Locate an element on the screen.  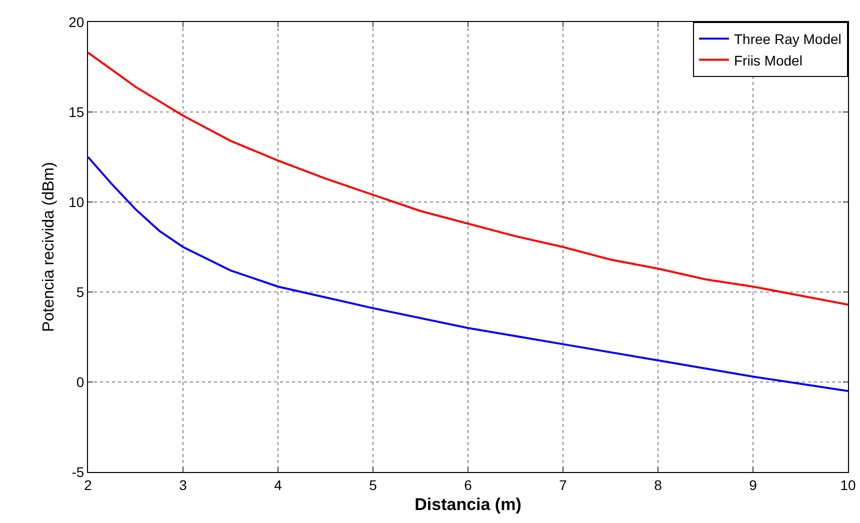
y-tick-label: 15 is located at coordinates (76, 112).